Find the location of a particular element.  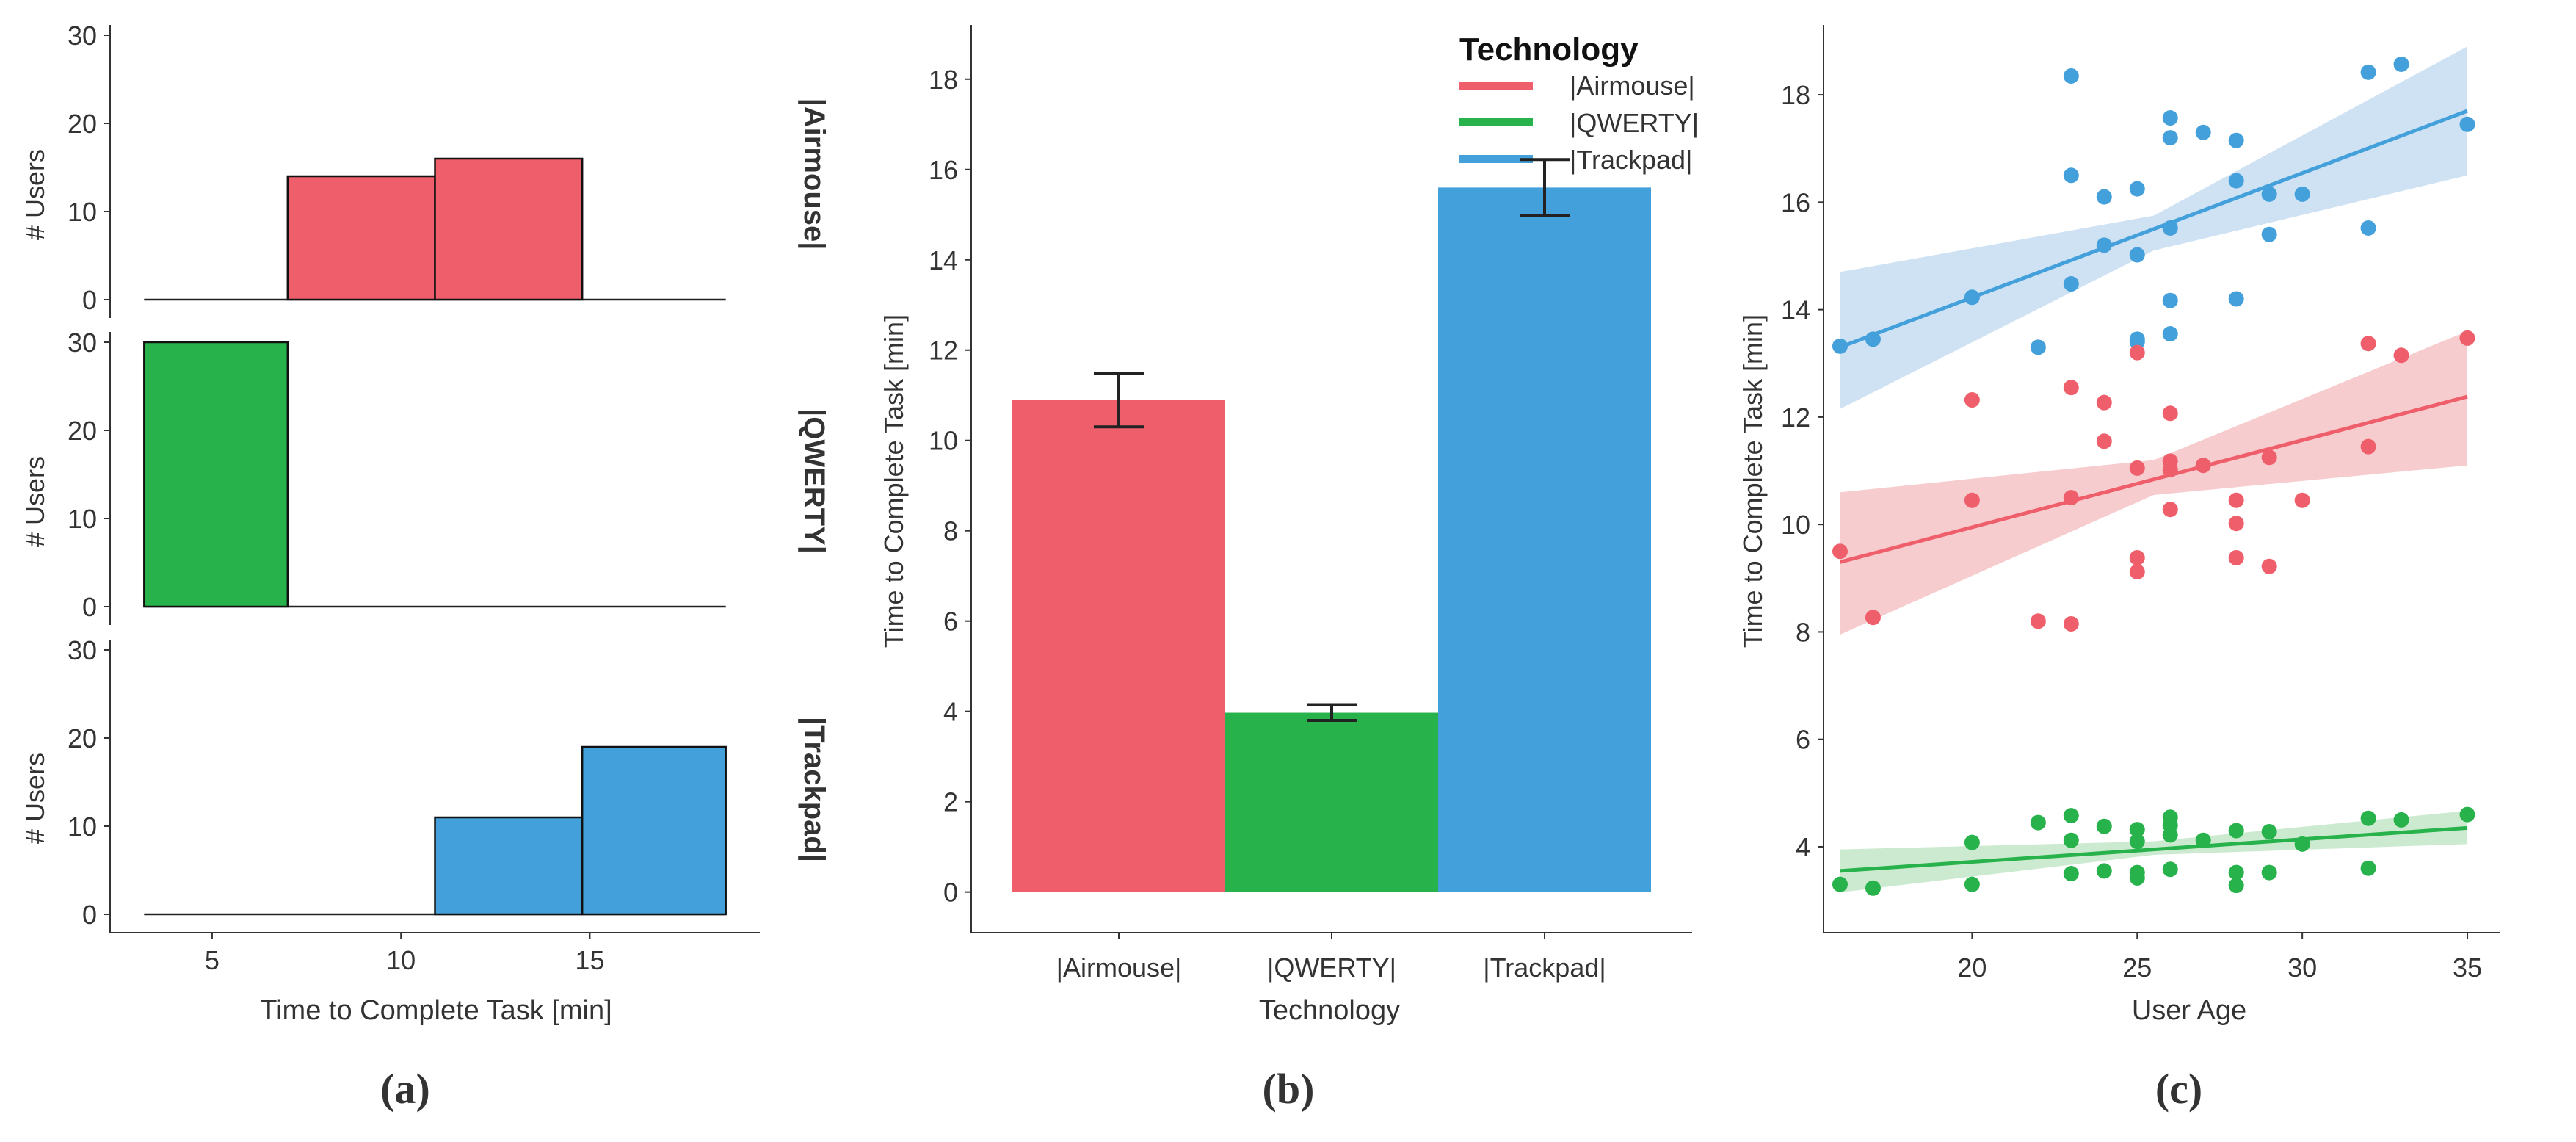

x-tick-label: |Airmouse| is located at coordinates (1119, 968).